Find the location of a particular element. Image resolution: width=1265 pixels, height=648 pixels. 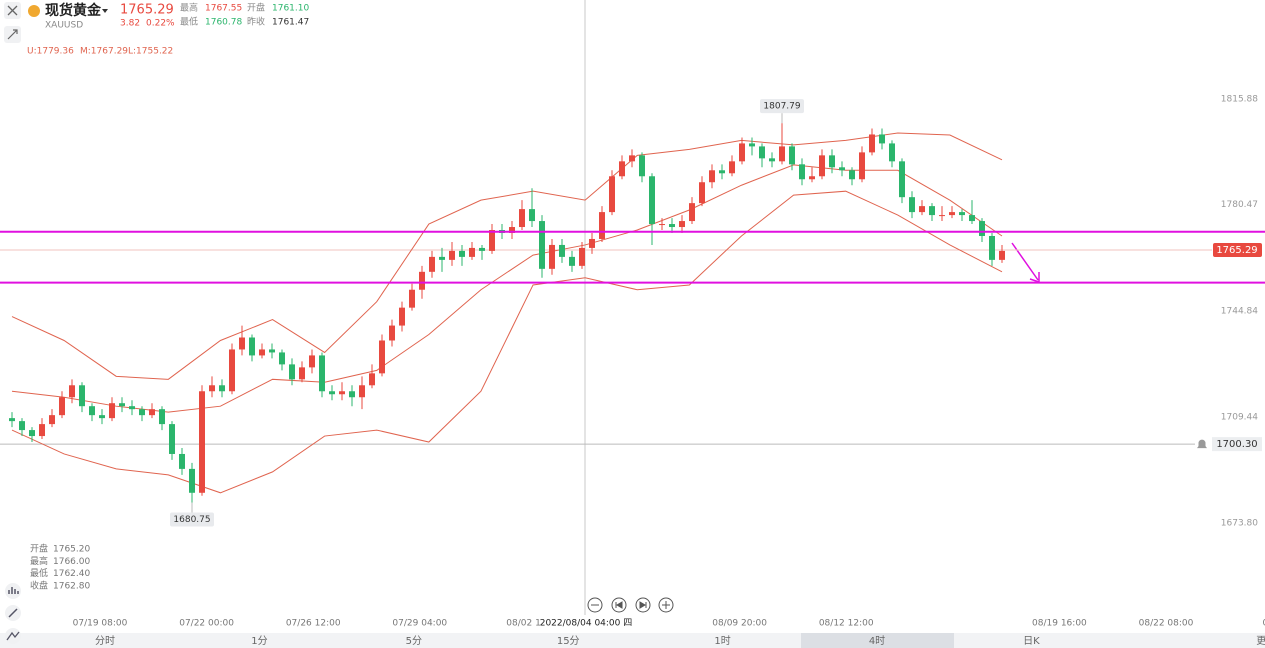

y-tick-label: 1744.84 is located at coordinates (1239, 312).